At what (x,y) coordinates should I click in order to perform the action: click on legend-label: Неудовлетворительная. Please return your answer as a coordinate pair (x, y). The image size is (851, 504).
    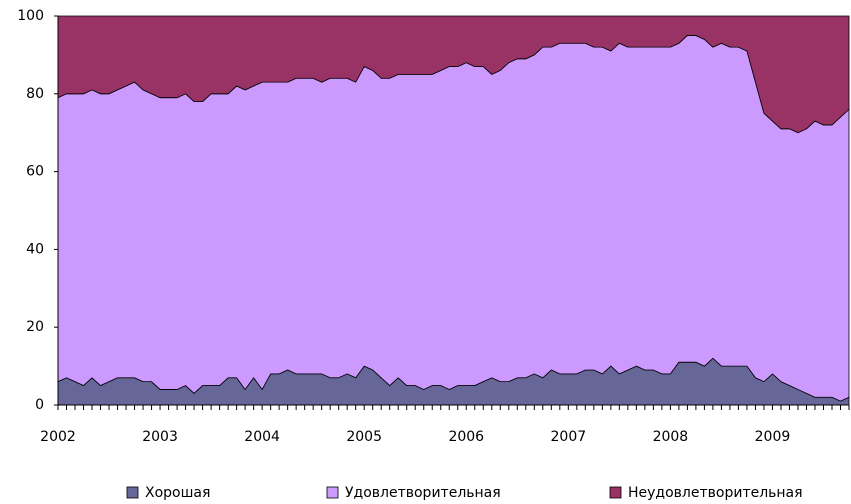
    Looking at the image, I should click on (715, 493).